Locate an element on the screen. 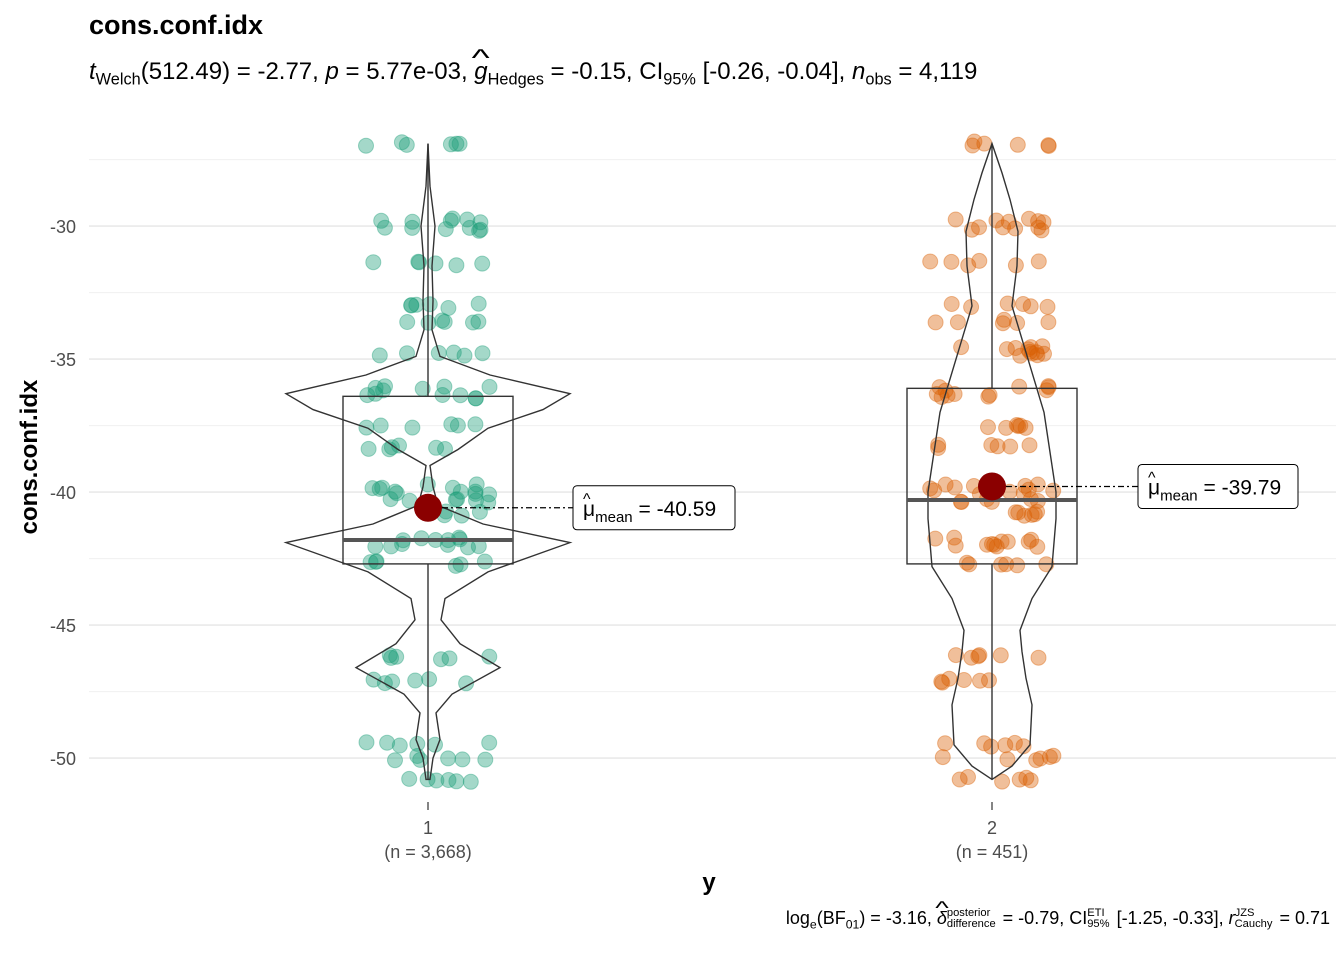  ci-value: [-0.26, -0.04], is located at coordinates (774, 71).